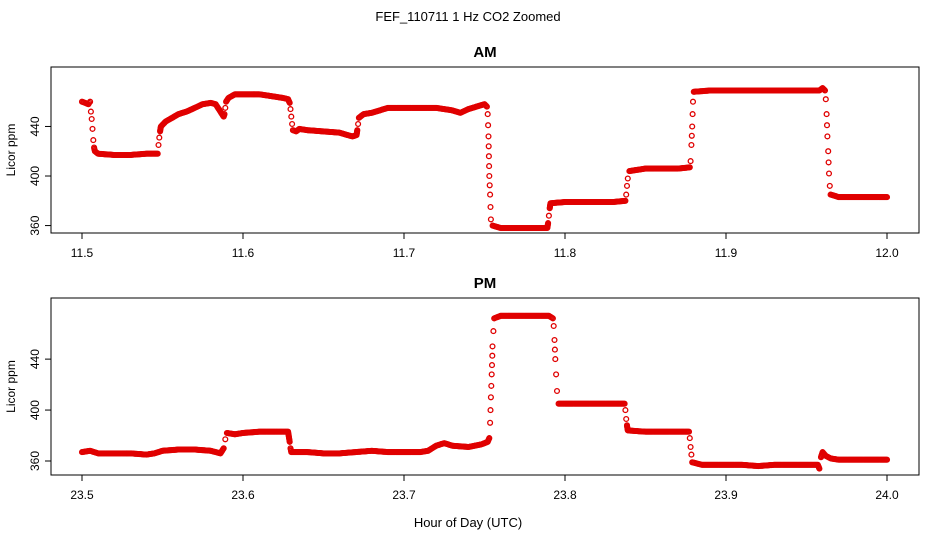 This screenshot has height=540, width=936. What do you see at coordinates (468, 522) in the screenshot?
I see `x-axis-label: Hour of Day (UTC)` at bounding box center [468, 522].